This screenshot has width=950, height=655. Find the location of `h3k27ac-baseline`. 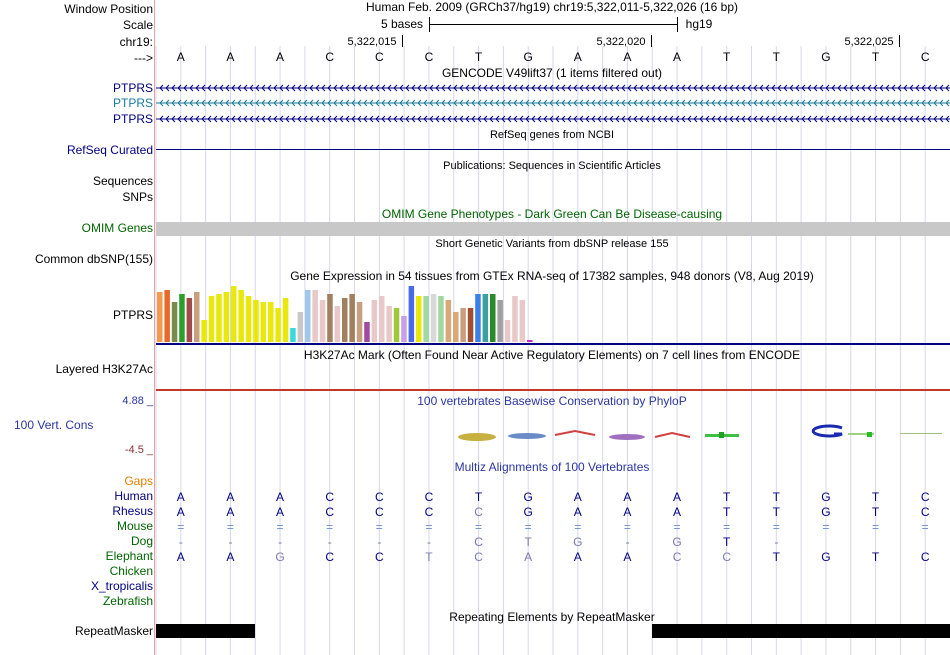

h3k27ac-baseline is located at coordinates (553, 390).